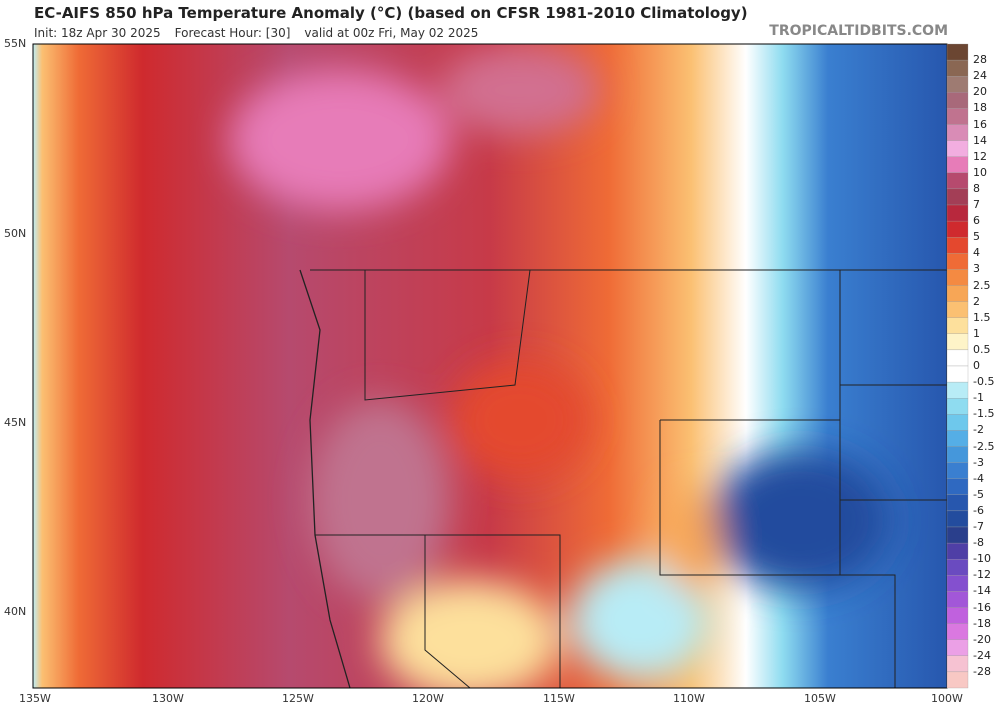 This screenshot has height=708, width=1000. I want to click on lon-label: 110W, so click(689, 698).